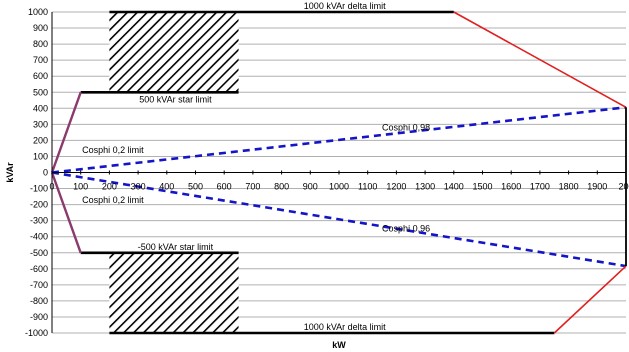 The width and height of the screenshot is (629, 352). What do you see at coordinates (39, 269) in the screenshot?
I see `y-tick-label-600: -600` at bounding box center [39, 269].